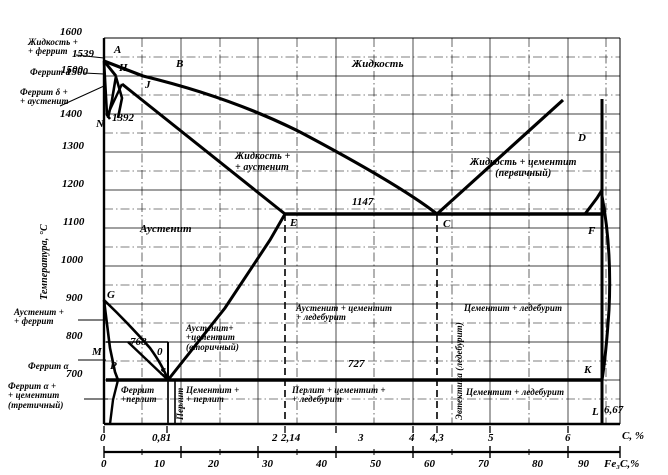 The height and width of the screenshot is (475, 668). I want to click on y-tick-1600: 1600, so click(71, 32).